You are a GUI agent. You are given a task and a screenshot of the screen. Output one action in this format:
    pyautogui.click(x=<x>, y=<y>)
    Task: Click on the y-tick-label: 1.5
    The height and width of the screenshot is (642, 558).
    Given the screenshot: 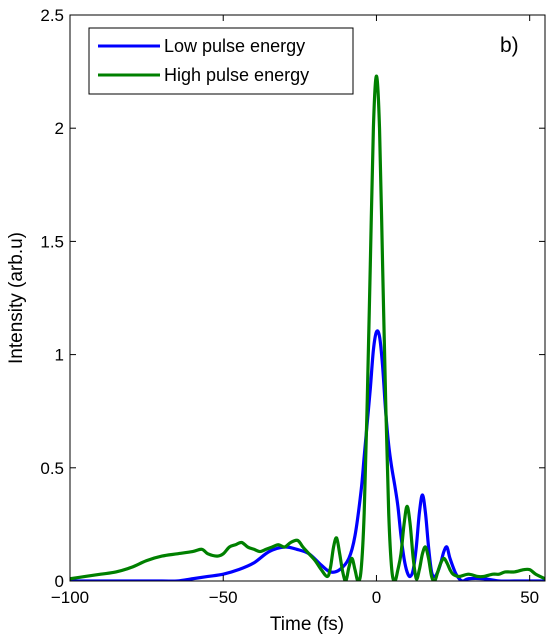 What is the action you would take?
    pyautogui.click(x=52, y=241)
    